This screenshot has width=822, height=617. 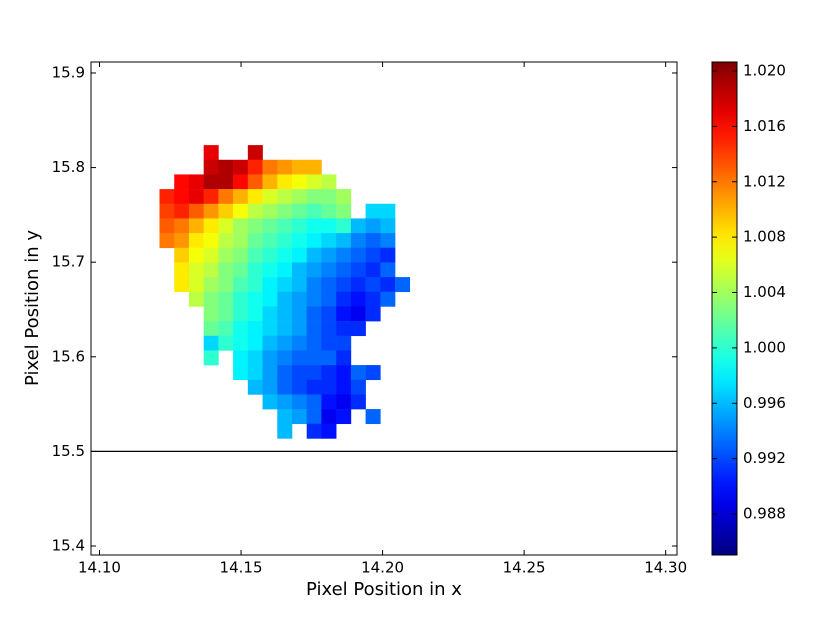 I want to click on x-tick-label: 14.15, so click(x=241, y=568).